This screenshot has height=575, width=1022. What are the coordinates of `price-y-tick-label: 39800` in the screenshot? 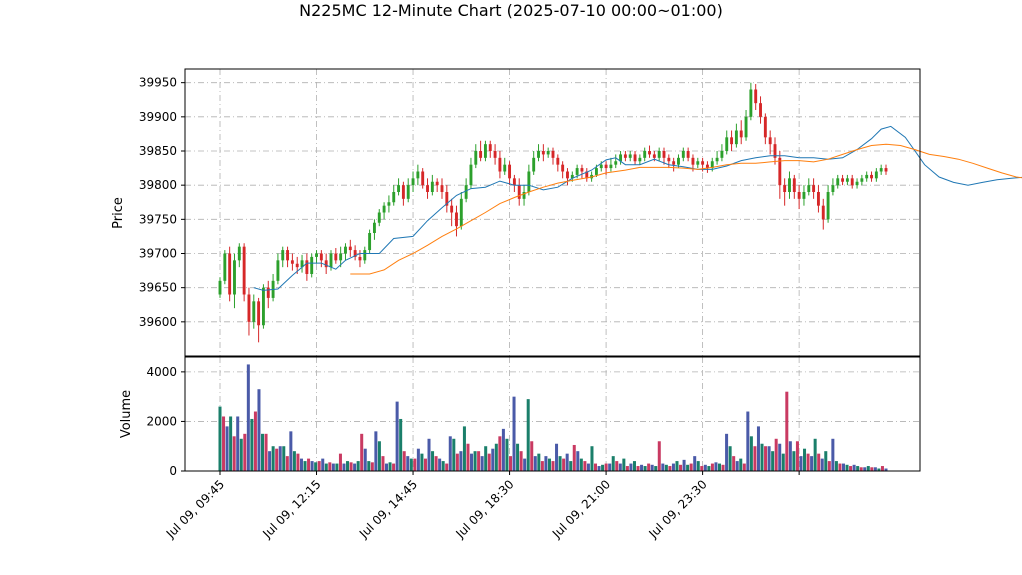 It's located at (158, 185).